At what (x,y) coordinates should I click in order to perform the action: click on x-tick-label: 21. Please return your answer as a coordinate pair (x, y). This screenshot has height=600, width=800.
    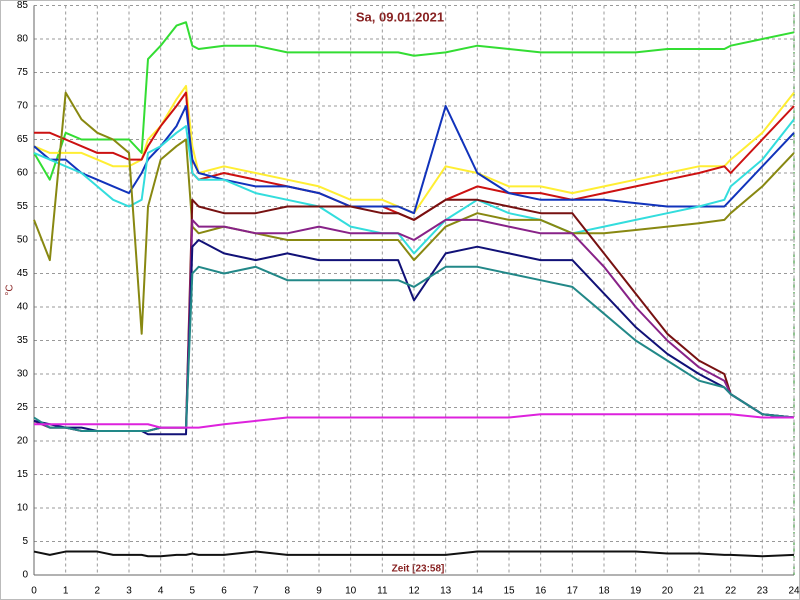
    Looking at the image, I should click on (699, 591).